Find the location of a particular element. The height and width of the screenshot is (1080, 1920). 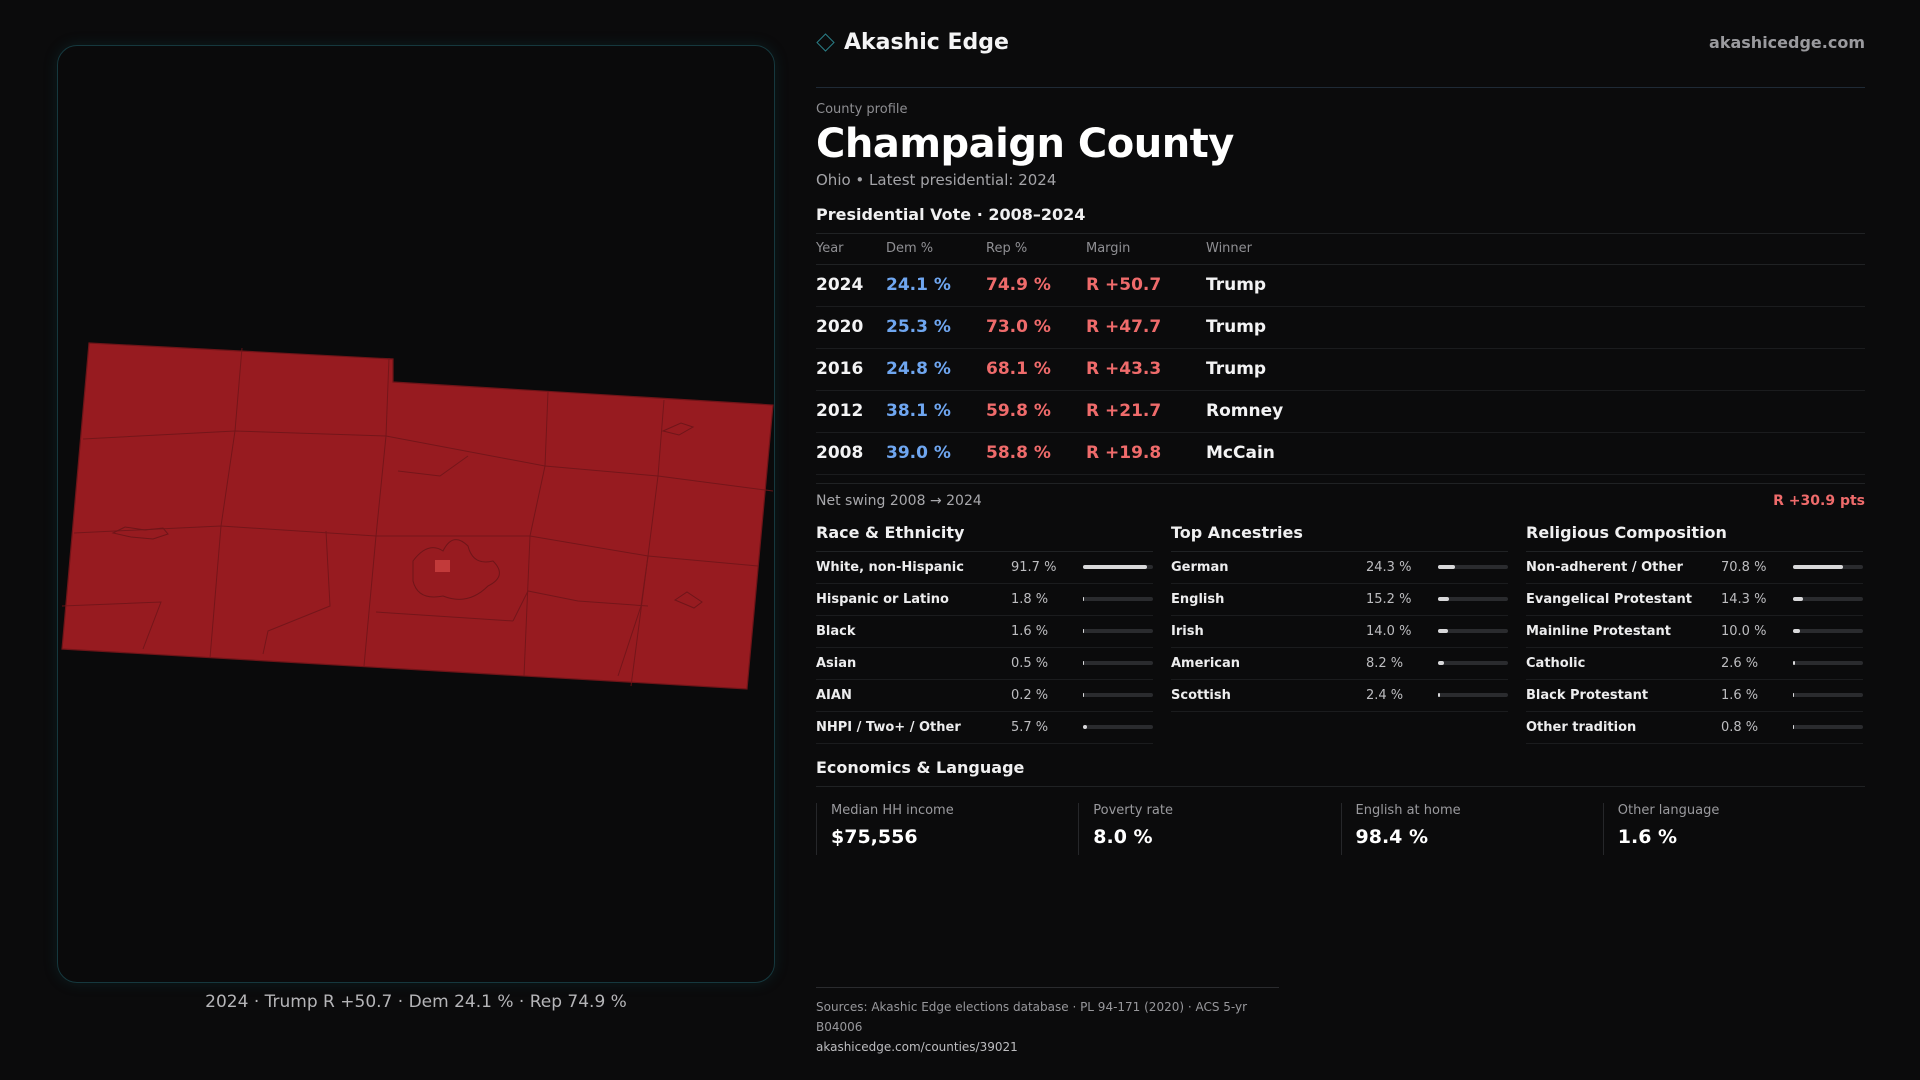

stat-value: 98.4 % is located at coordinates (1392, 836).